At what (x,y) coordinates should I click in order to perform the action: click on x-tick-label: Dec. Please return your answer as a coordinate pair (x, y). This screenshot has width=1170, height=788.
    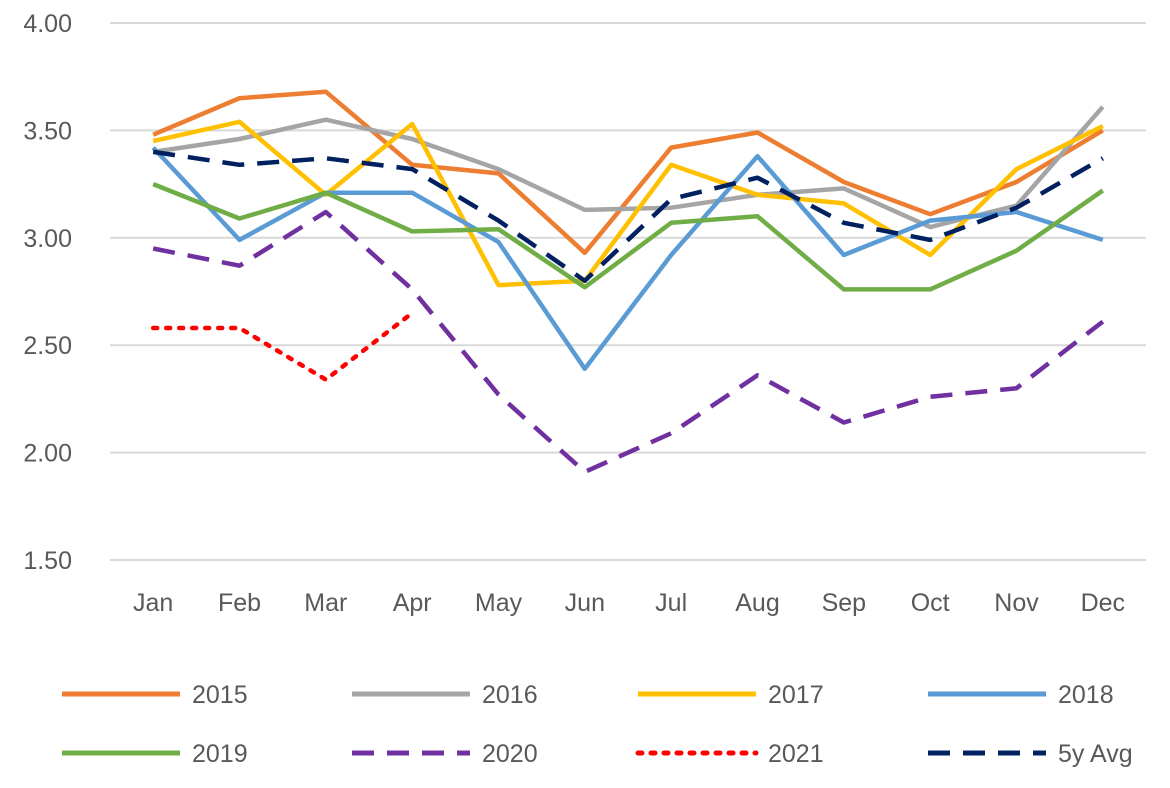
    Looking at the image, I should click on (1103, 603).